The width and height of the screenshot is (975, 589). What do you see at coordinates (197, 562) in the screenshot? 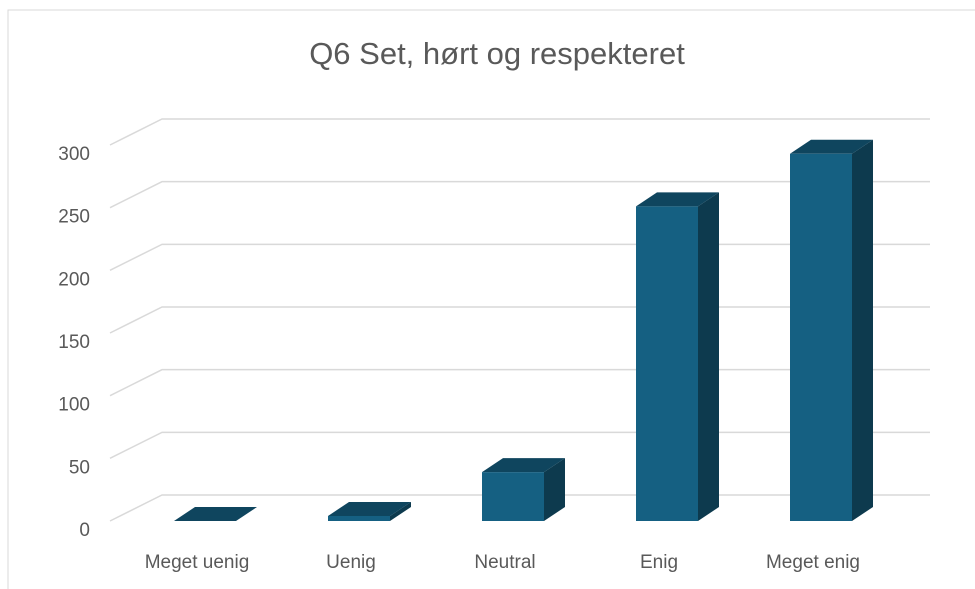
I see `x-tick-label: Meget uenig` at bounding box center [197, 562].